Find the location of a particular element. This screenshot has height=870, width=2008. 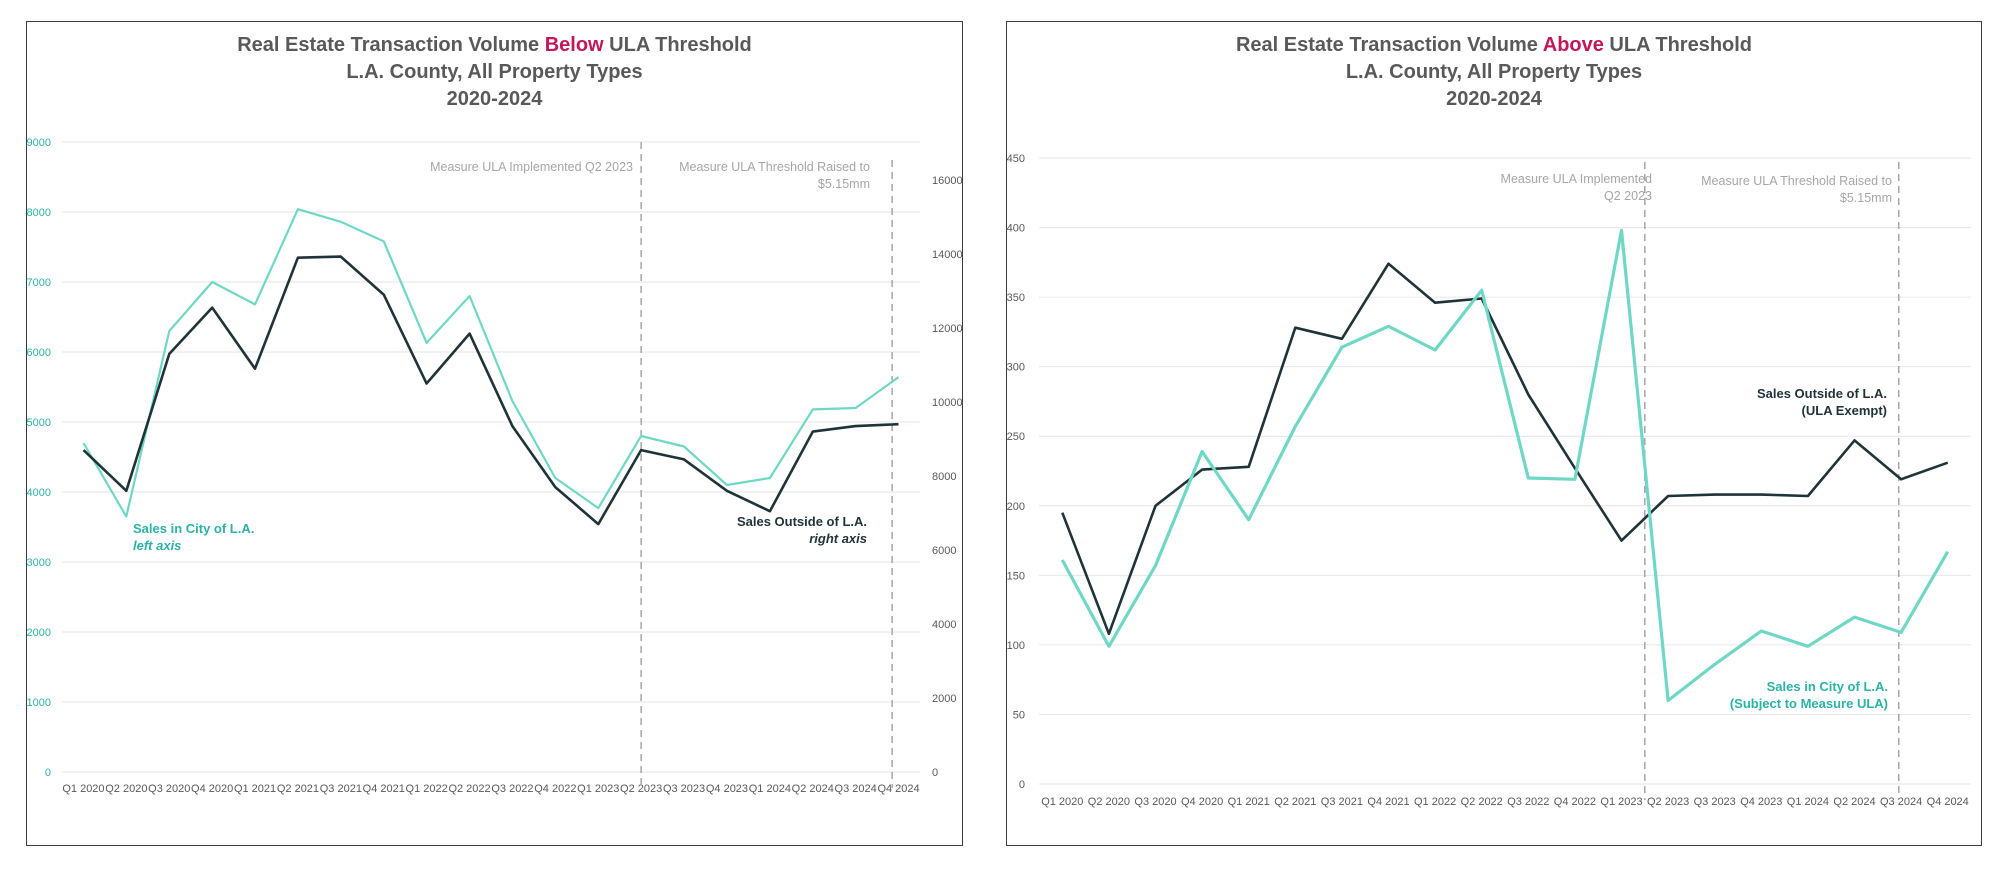

left-axis-tick: 7000 is located at coordinates (39, 283).